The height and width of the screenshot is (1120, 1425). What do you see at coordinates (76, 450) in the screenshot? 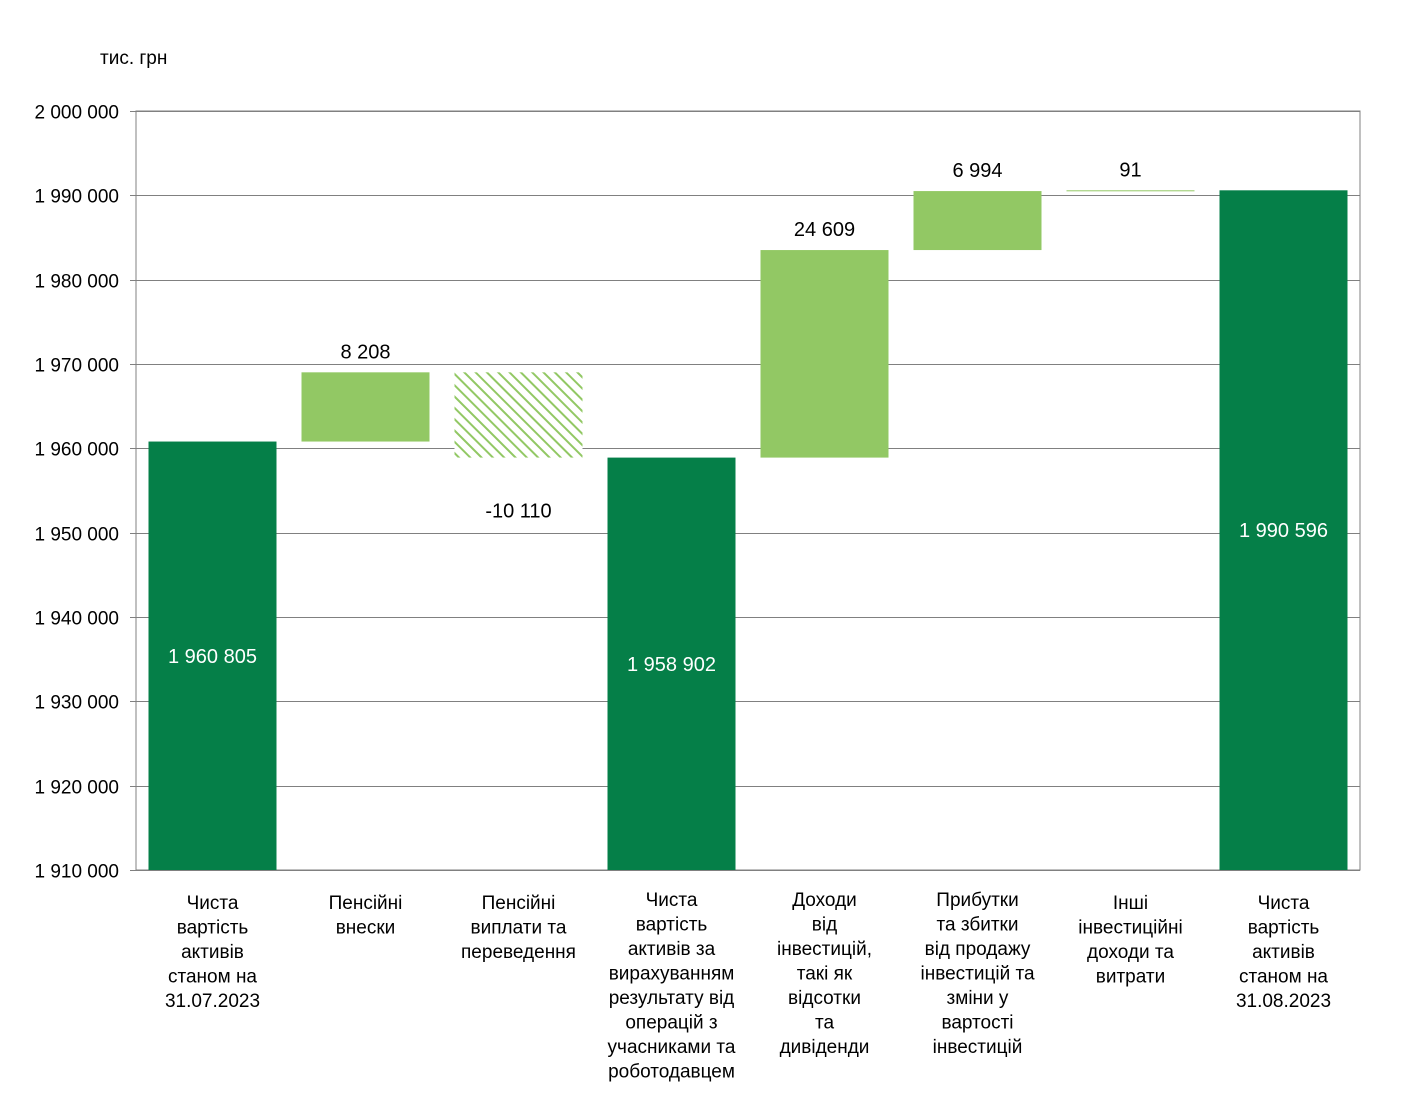
I see `y-tick-label: 1 960 000` at bounding box center [76, 450].